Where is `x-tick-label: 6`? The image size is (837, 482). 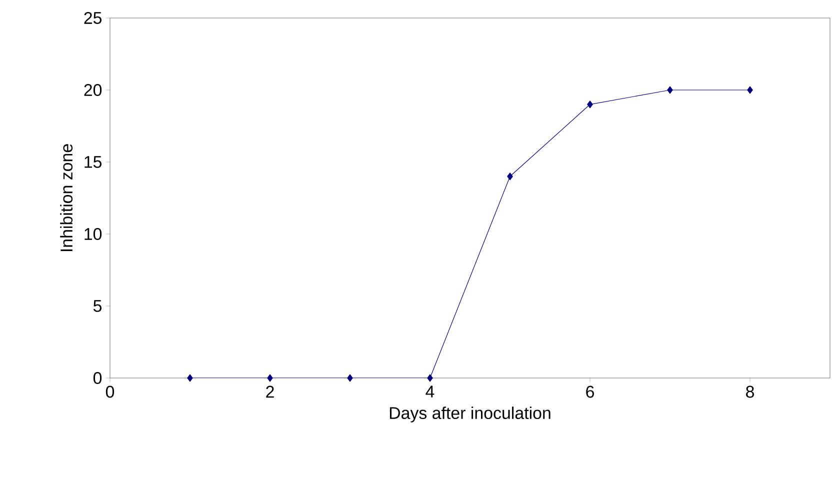
x-tick-label: 6 is located at coordinates (590, 392).